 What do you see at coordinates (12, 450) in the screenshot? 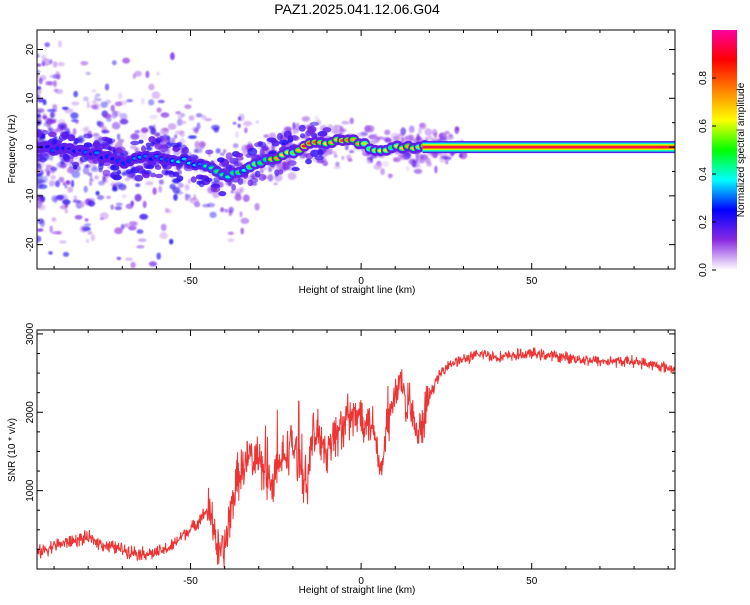
I see `snr-y-axis-label: SNR (10 * v/v)` at bounding box center [12, 450].